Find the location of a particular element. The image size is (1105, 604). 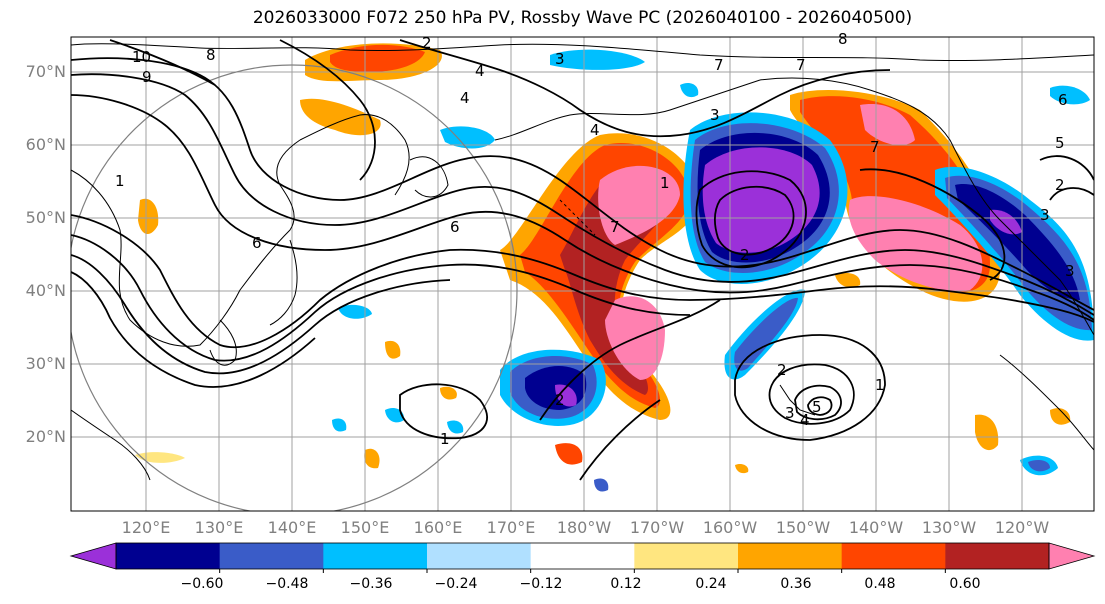

lon-label: 170°W is located at coordinates (657, 527).